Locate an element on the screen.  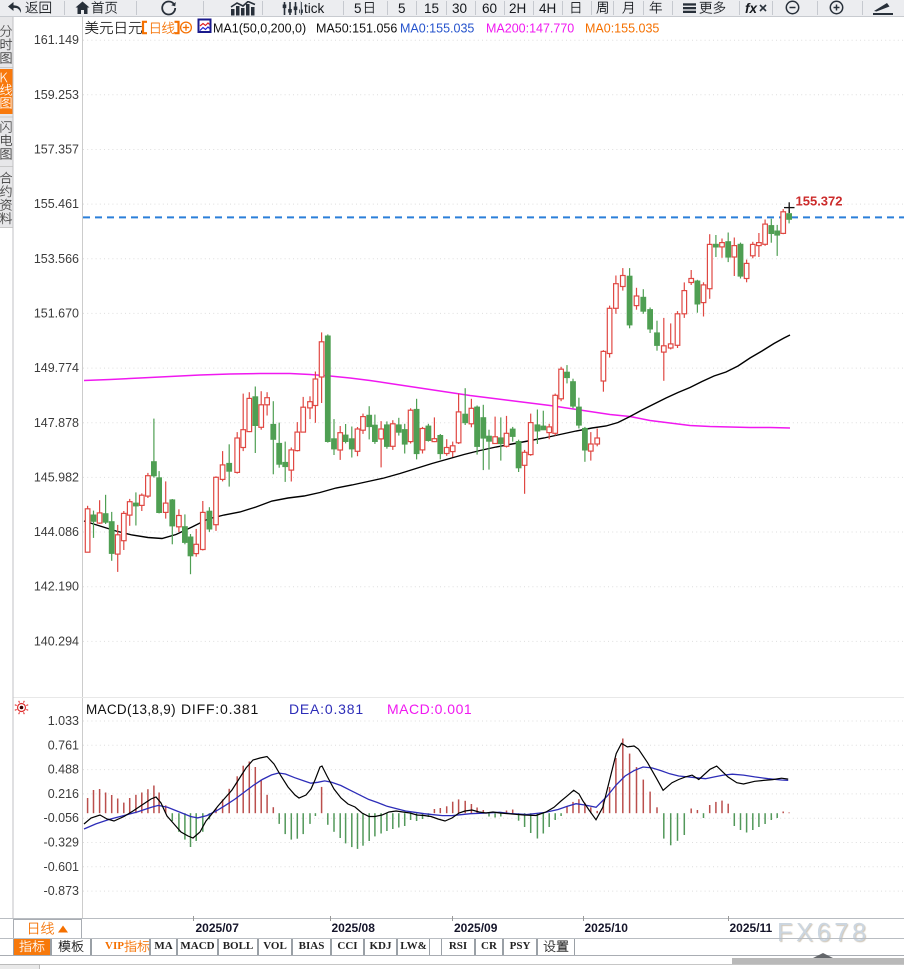
svg-text: 153.566 is located at coordinates (56, 259).